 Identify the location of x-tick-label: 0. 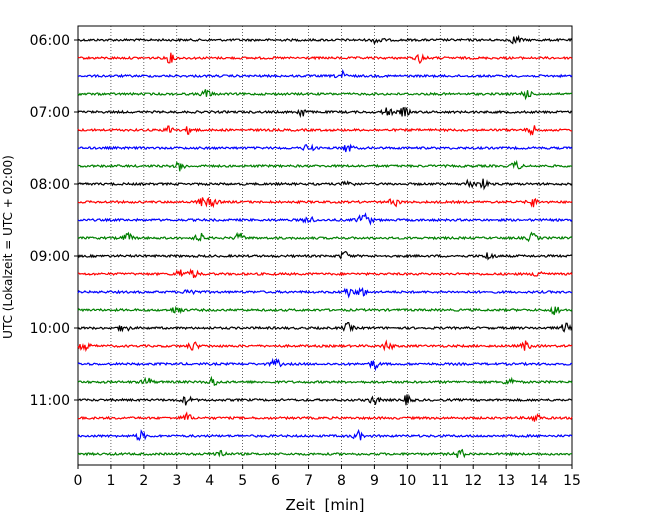
(78, 481).